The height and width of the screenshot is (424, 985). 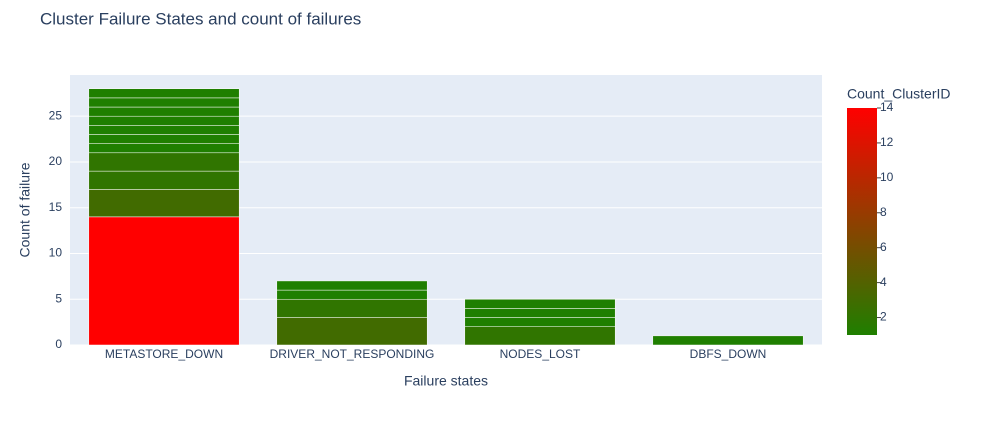 I want to click on colorbar-tick-label: 6, so click(x=883, y=247).